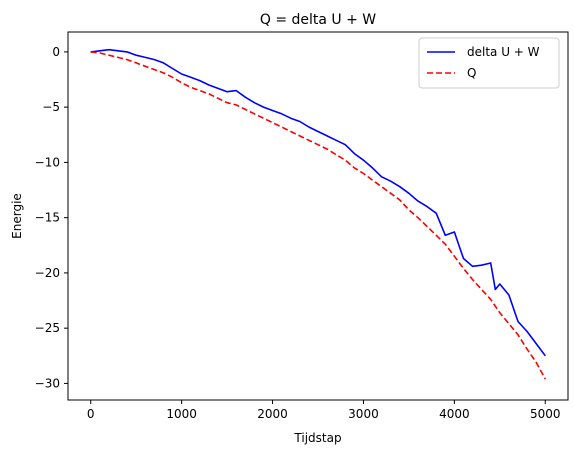 Image resolution: width=574 pixels, height=455 pixels. Describe the element at coordinates (503, 52) in the screenshot. I see `legend-label-1: delta U + W` at that location.